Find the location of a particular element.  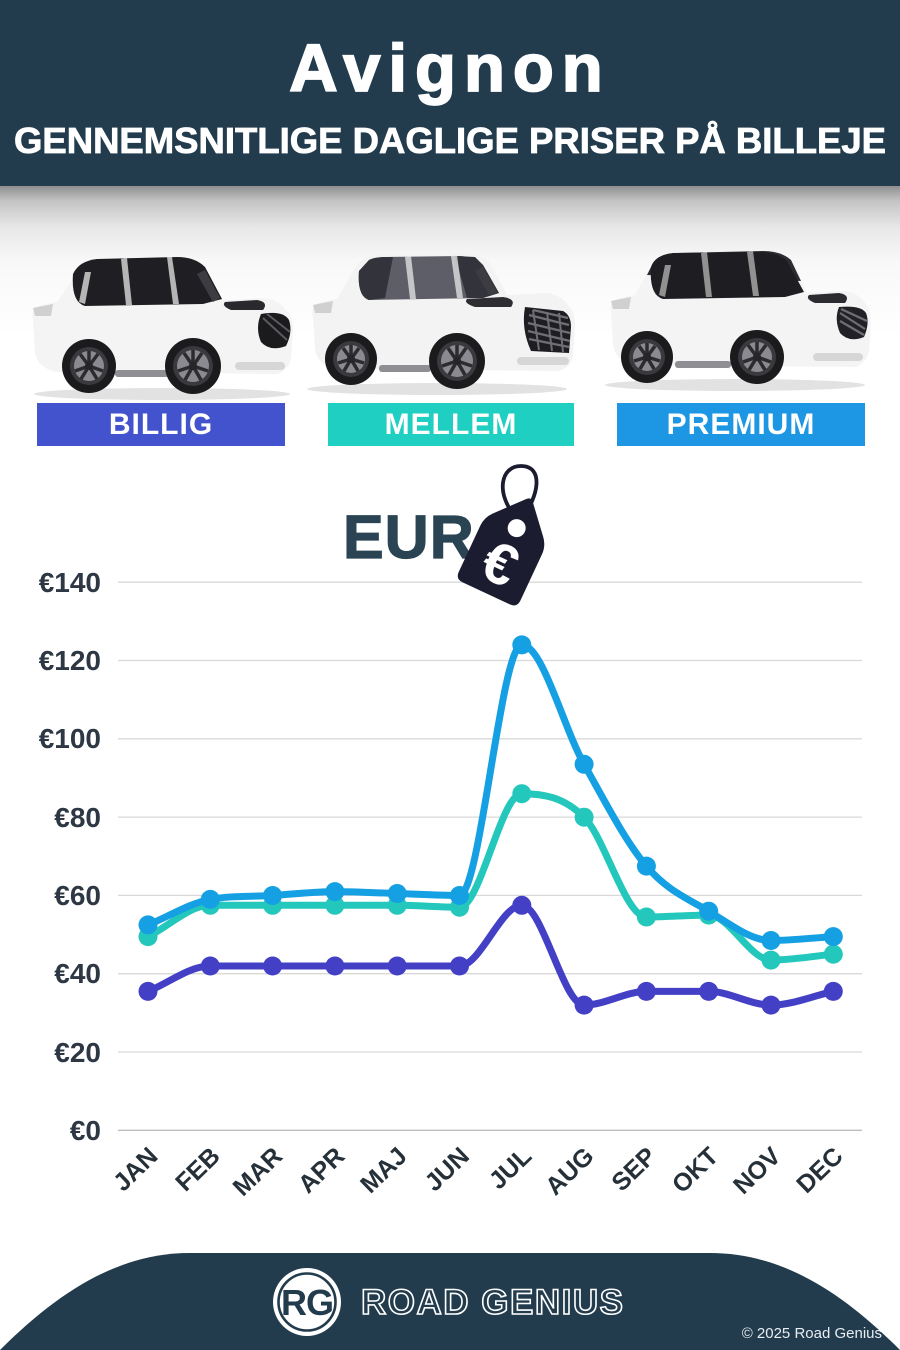

svg-text: €60 is located at coordinates (77, 895).